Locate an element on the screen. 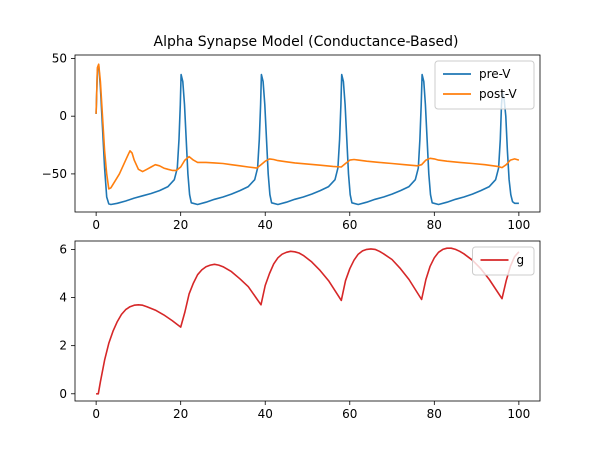 The height and width of the screenshot is (450, 600). bottom-x-tick-label: 0 is located at coordinates (96, 414).